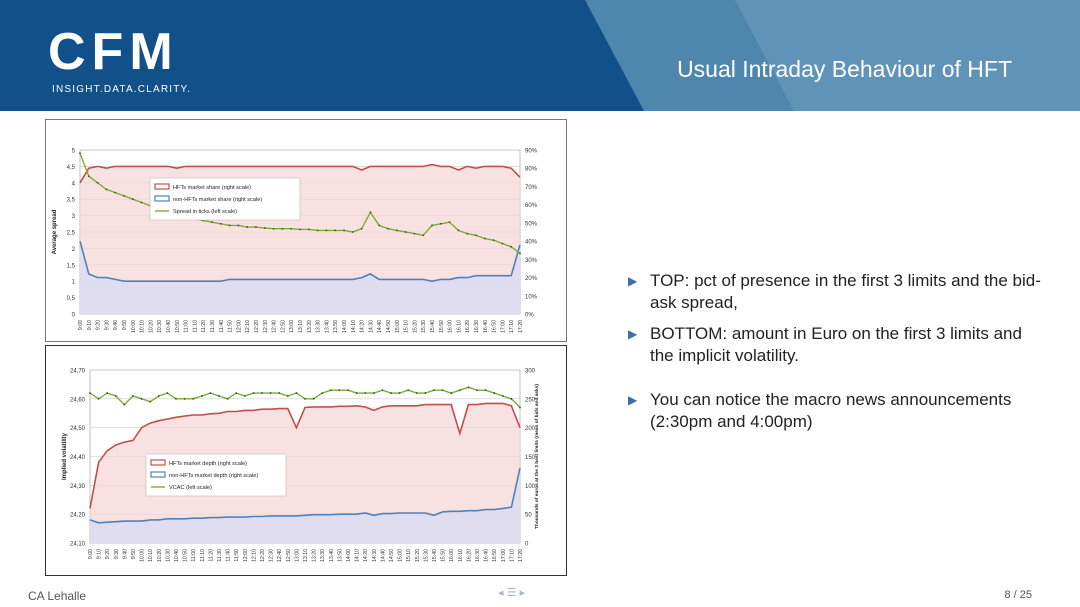 Image resolution: width=1080 pixels, height=607 pixels. What do you see at coordinates (71, 168) in the screenshot?
I see `y-tick-label: 4,5` at bounding box center [71, 168].